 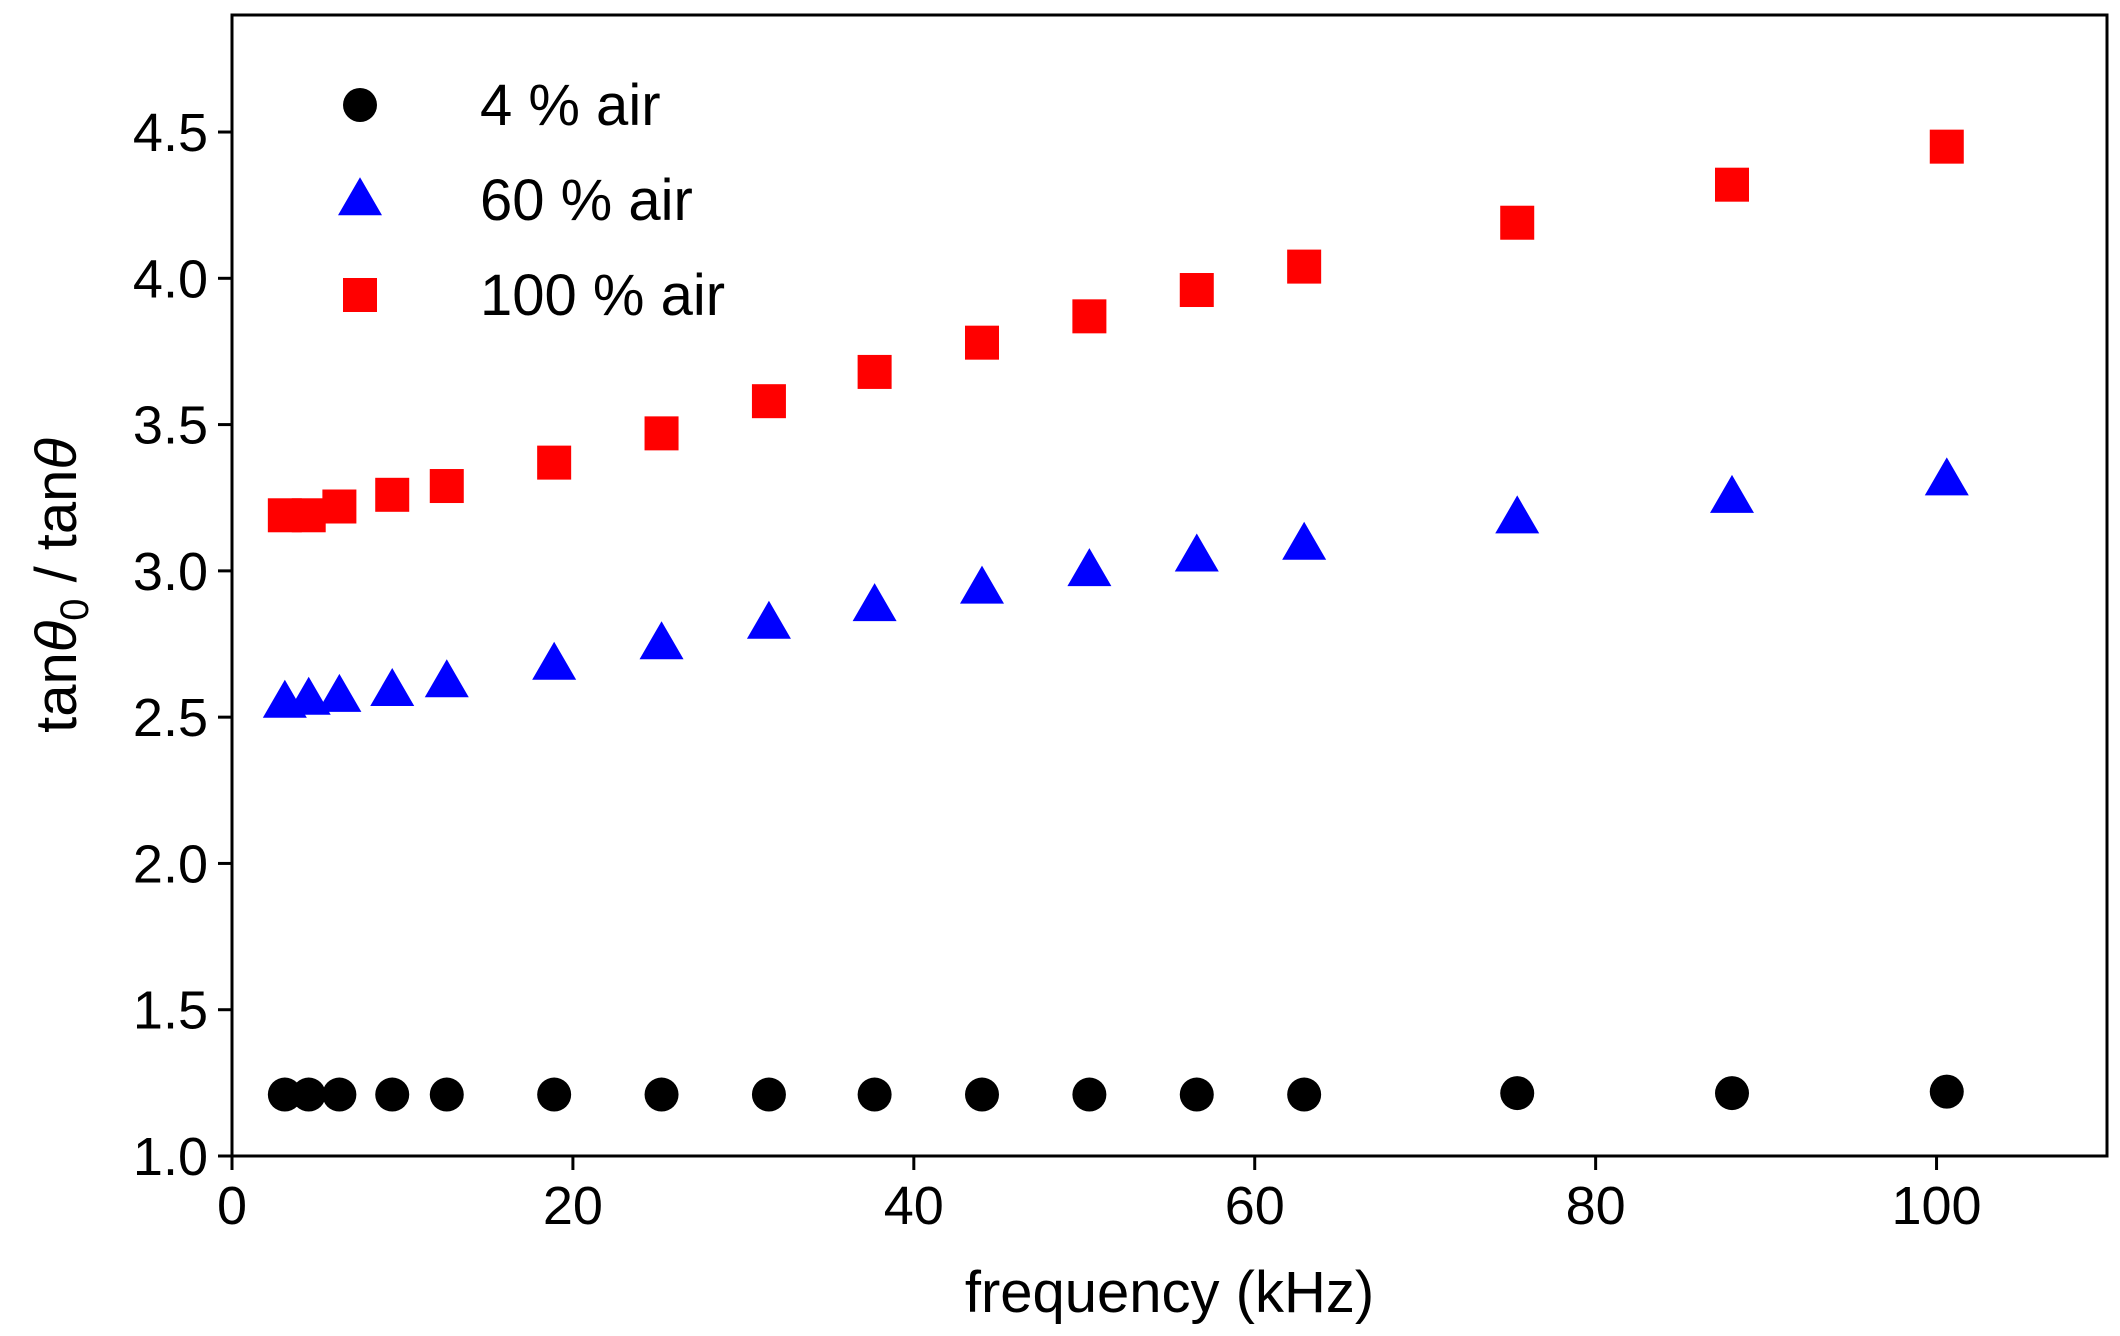 What do you see at coordinates (1596, 1206) in the screenshot?
I see `x-tick-label: 80` at bounding box center [1596, 1206].